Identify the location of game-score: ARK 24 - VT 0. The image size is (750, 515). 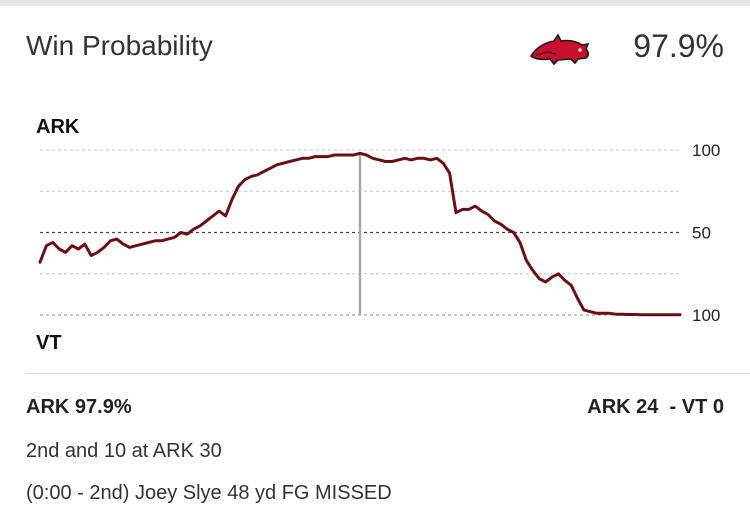
(655, 407).